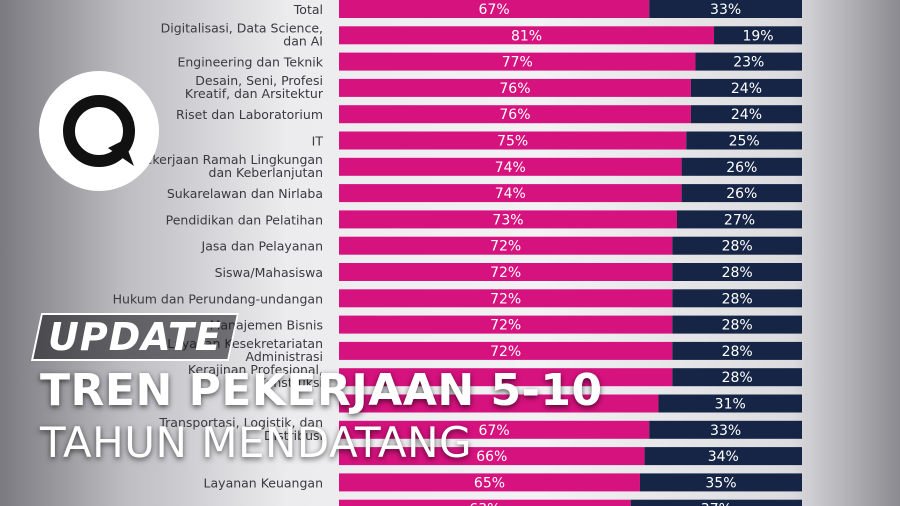  Describe the element at coordinates (245, 193) in the screenshot. I see `category-label: Sukarelawan dan Nirlaba` at that location.